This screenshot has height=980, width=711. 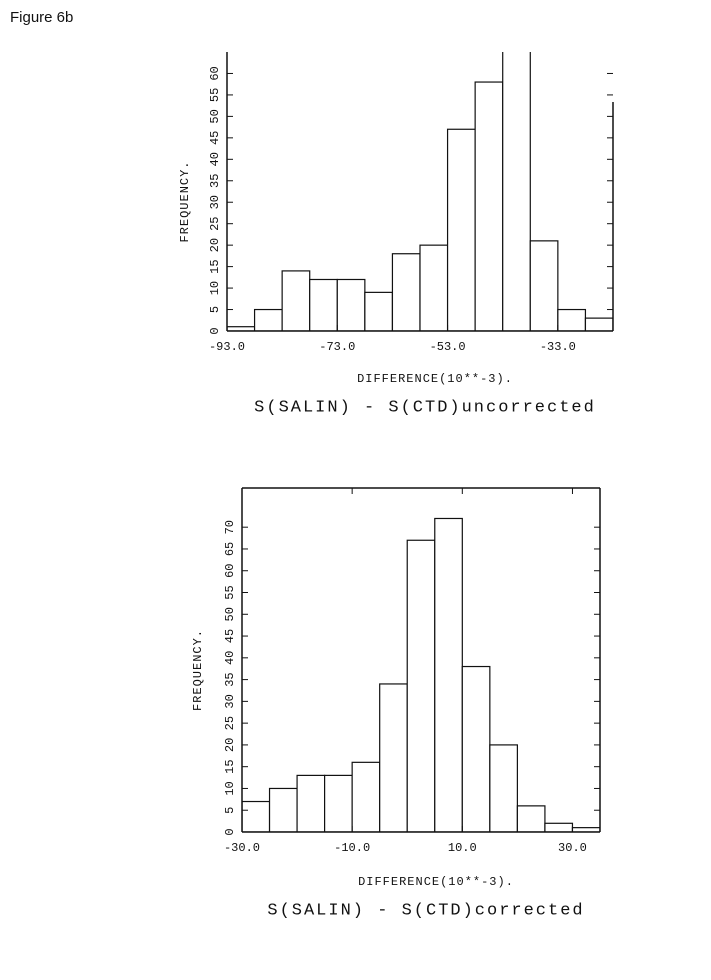 I want to click on chart-title: S(SALIN) - S(CTD)corrected, so click(x=425, y=910).